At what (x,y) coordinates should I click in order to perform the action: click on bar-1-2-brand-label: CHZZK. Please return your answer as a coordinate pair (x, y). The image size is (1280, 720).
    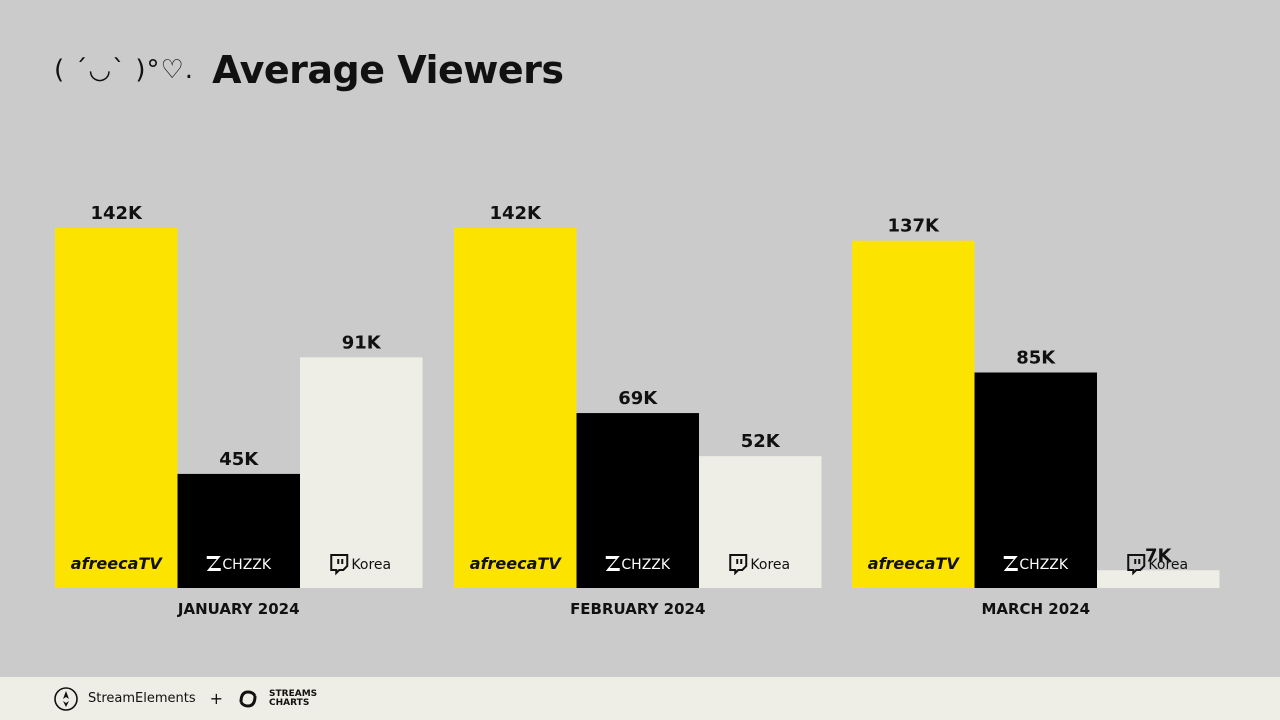
    Looking at the image, I should click on (246, 565).